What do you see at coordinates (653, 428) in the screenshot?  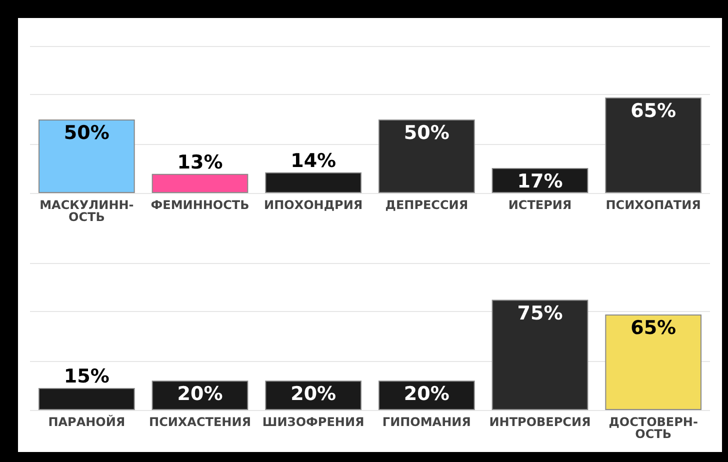 I see `x-tick-label: ДОСТОВЕРН-ОСТЬ` at bounding box center [653, 428].